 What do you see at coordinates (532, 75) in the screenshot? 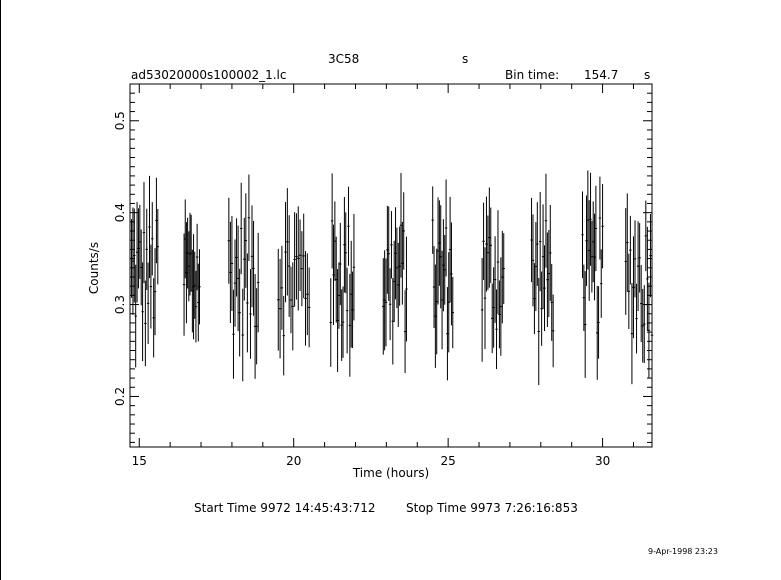
I see `bin-time-label: Bin time:` at bounding box center [532, 75].